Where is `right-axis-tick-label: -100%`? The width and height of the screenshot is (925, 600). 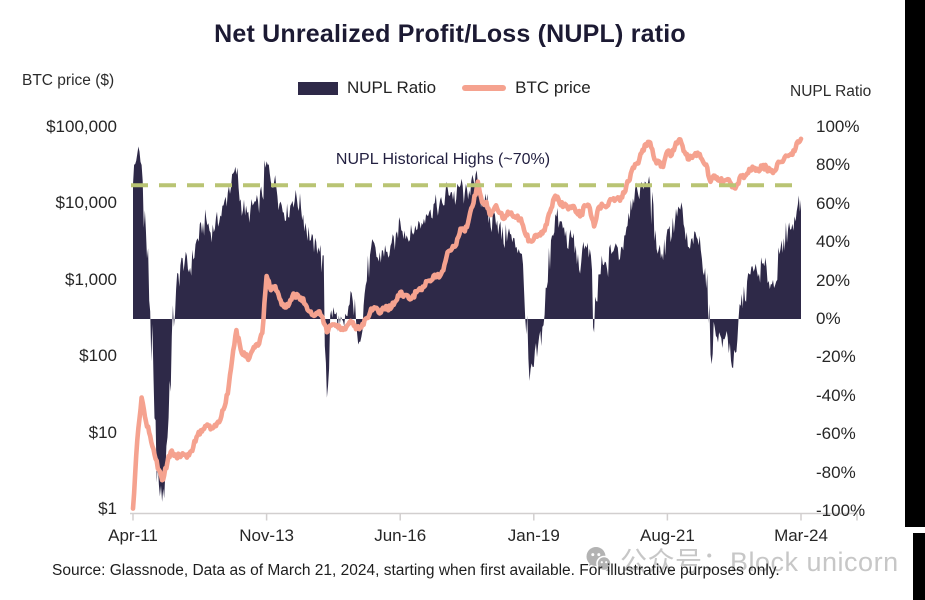
right-axis-tick-label: -100% is located at coordinates (841, 510).